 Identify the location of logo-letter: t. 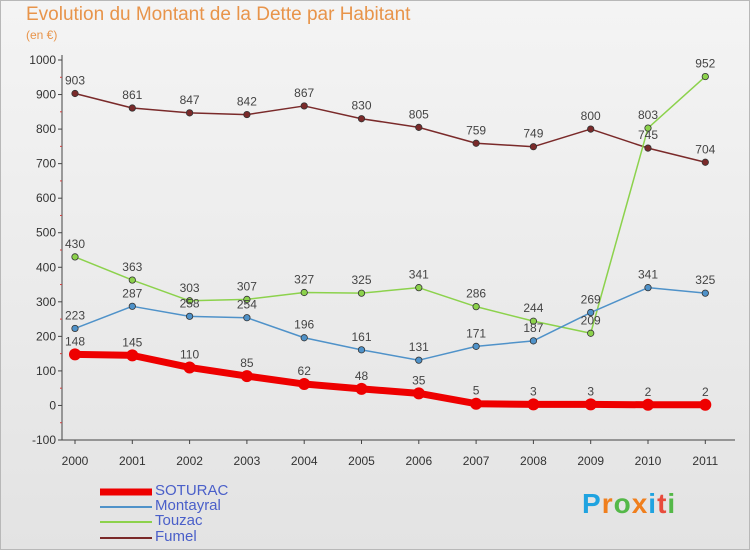
(662, 503).